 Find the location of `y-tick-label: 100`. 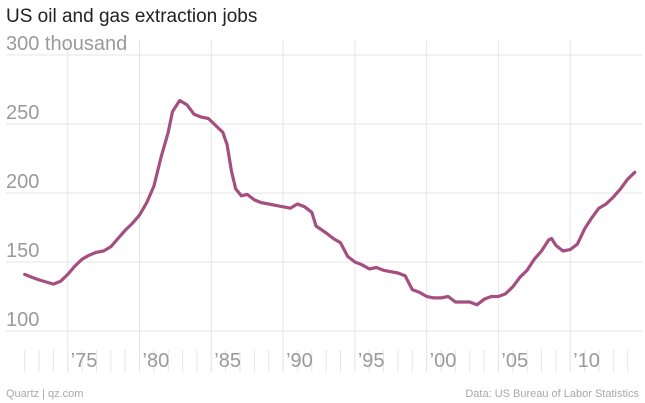

y-tick-label: 100 is located at coordinates (22, 320).